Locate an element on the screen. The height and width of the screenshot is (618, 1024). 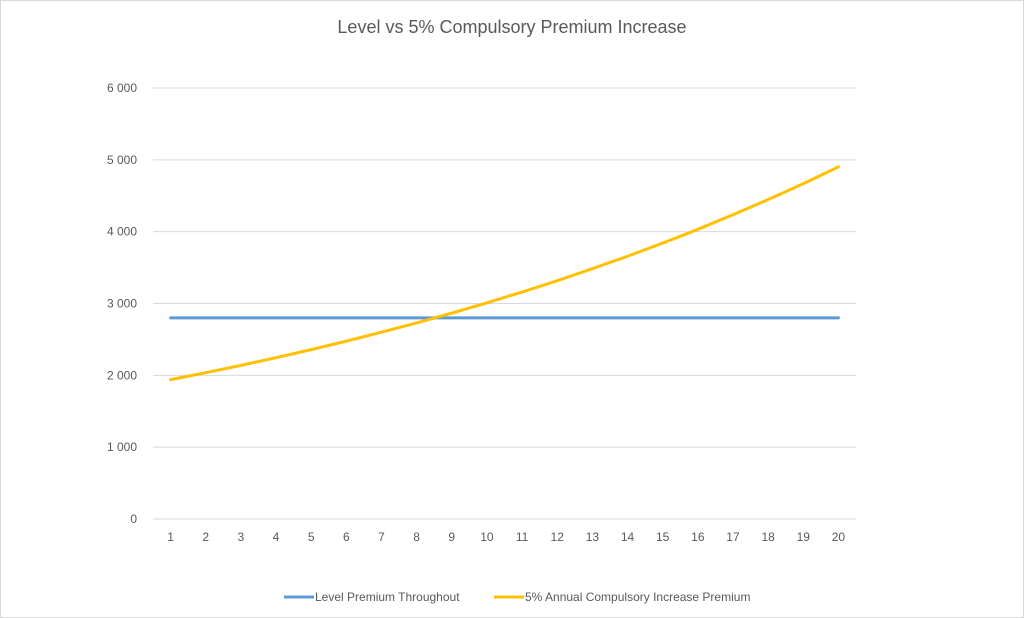
x-tick-label: 12 is located at coordinates (558, 537).